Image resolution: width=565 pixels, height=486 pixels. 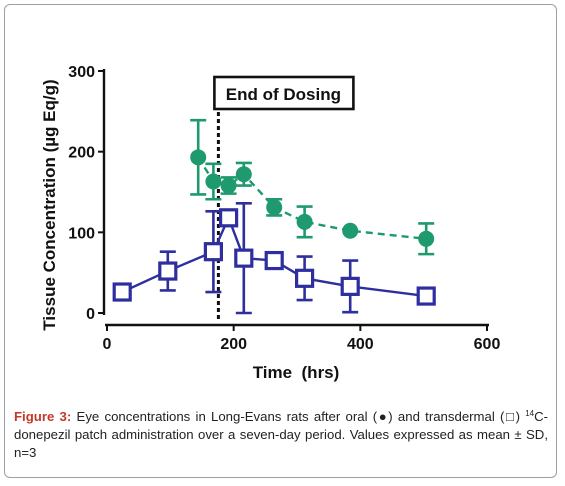 What do you see at coordinates (107, 344) in the screenshot?
I see `x-tick-label: 0` at bounding box center [107, 344].